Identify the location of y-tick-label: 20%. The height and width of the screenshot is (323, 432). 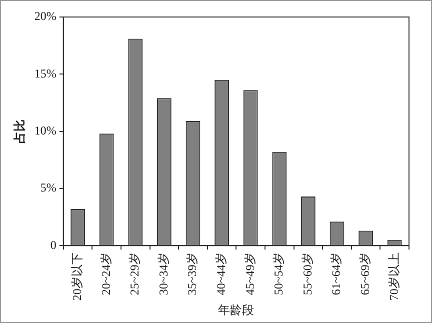
(45, 16).